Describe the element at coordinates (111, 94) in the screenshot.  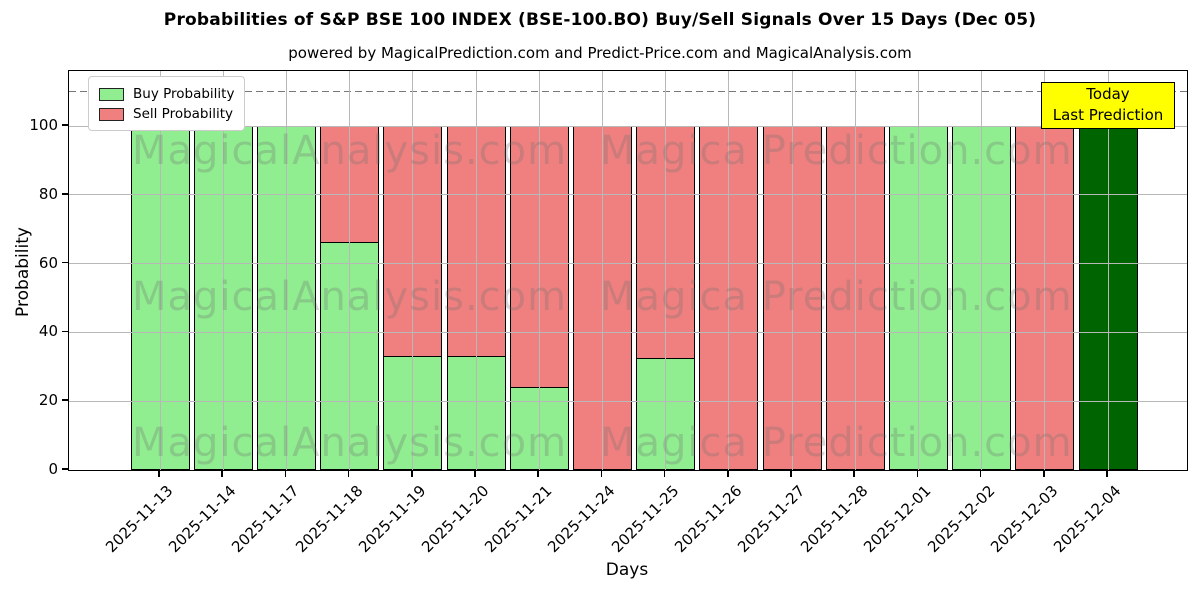
I see `buy-probability-swatch` at that location.